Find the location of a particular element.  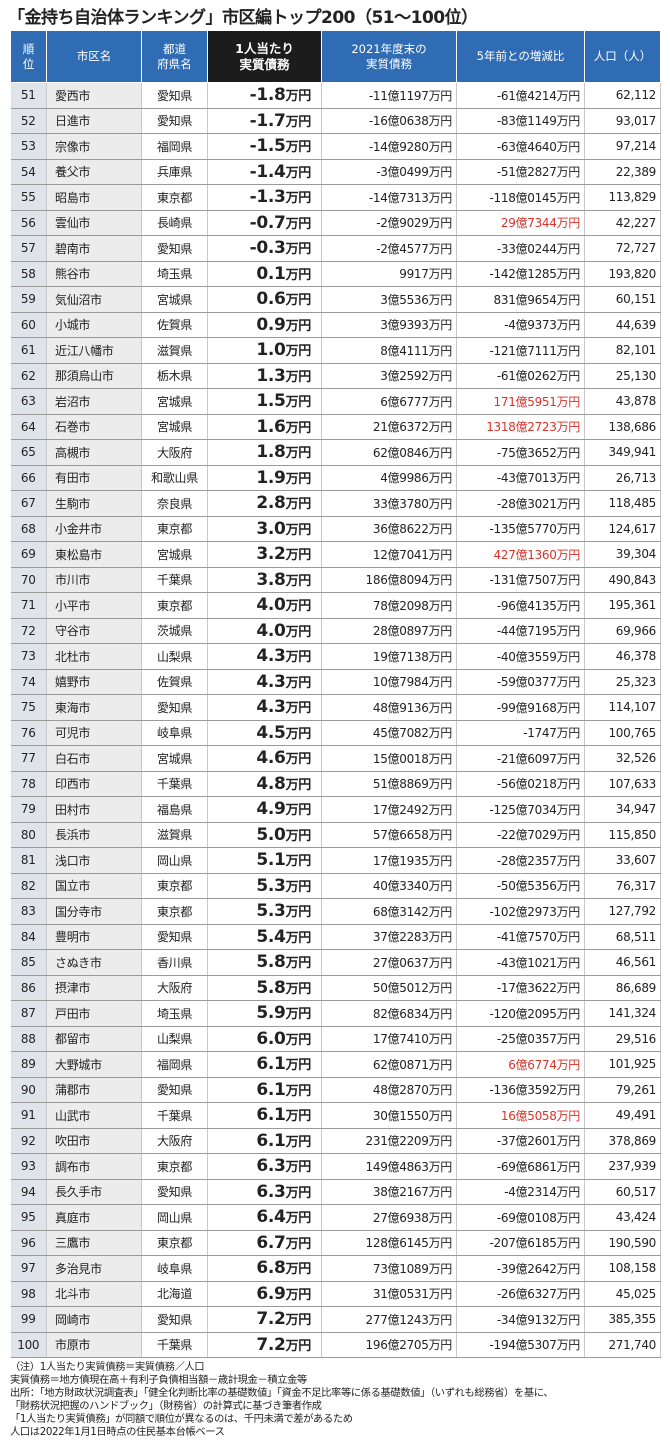

real-debt: -14億7313万円 is located at coordinates (389, 197).